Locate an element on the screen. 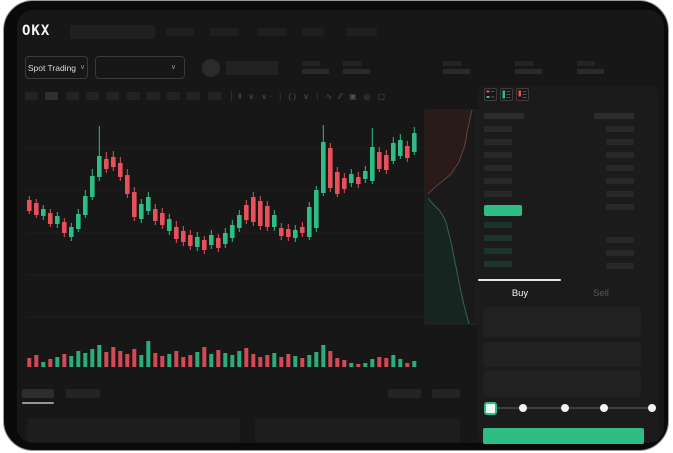 This screenshot has width=673, height=453. market-type-selector: Spot Trading ∨ is located at coordinates (56, 67).